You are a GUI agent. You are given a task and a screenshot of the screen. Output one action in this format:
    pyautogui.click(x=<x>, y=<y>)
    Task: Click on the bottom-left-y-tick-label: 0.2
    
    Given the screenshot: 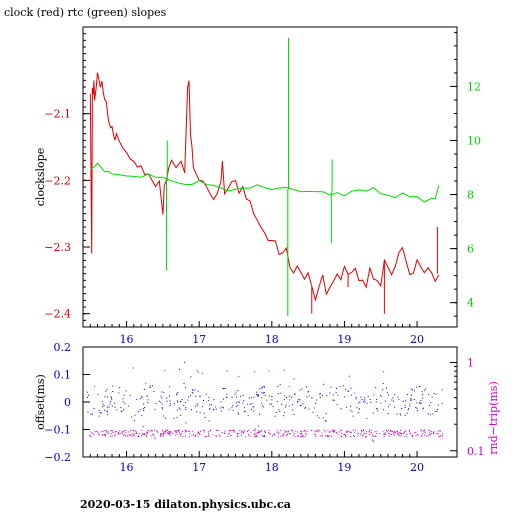 What is the action you would take?
    pyautogui.click(x=63, y=347)
    